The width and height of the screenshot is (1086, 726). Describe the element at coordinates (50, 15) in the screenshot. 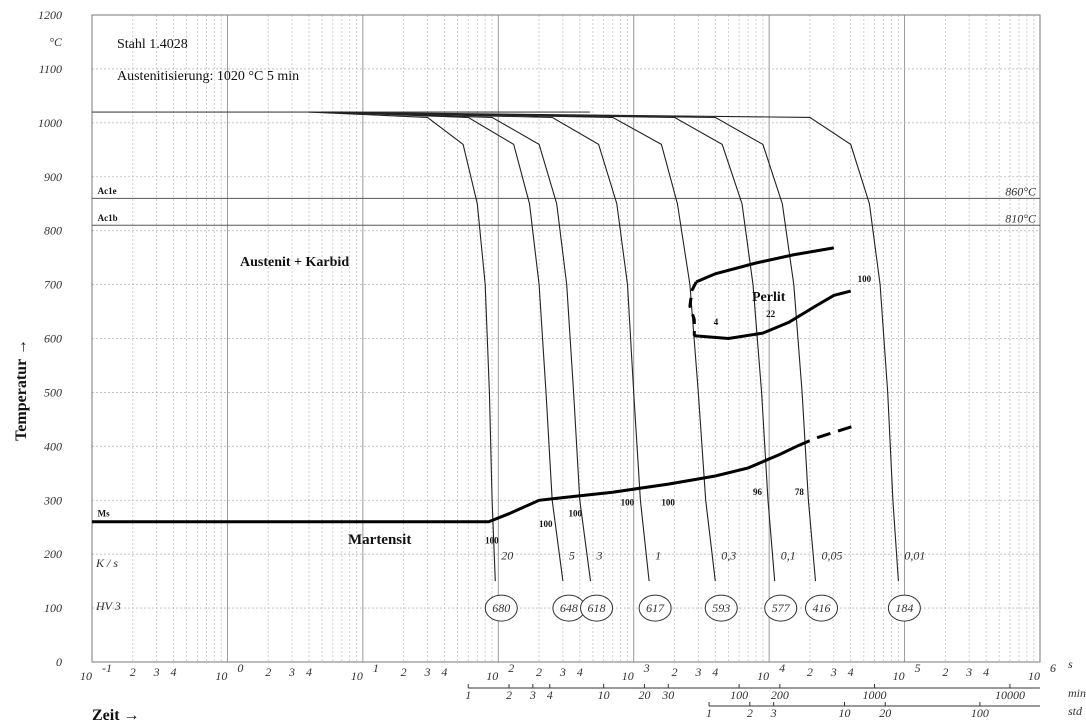

I see `y-tick-label: 1200` at that location.